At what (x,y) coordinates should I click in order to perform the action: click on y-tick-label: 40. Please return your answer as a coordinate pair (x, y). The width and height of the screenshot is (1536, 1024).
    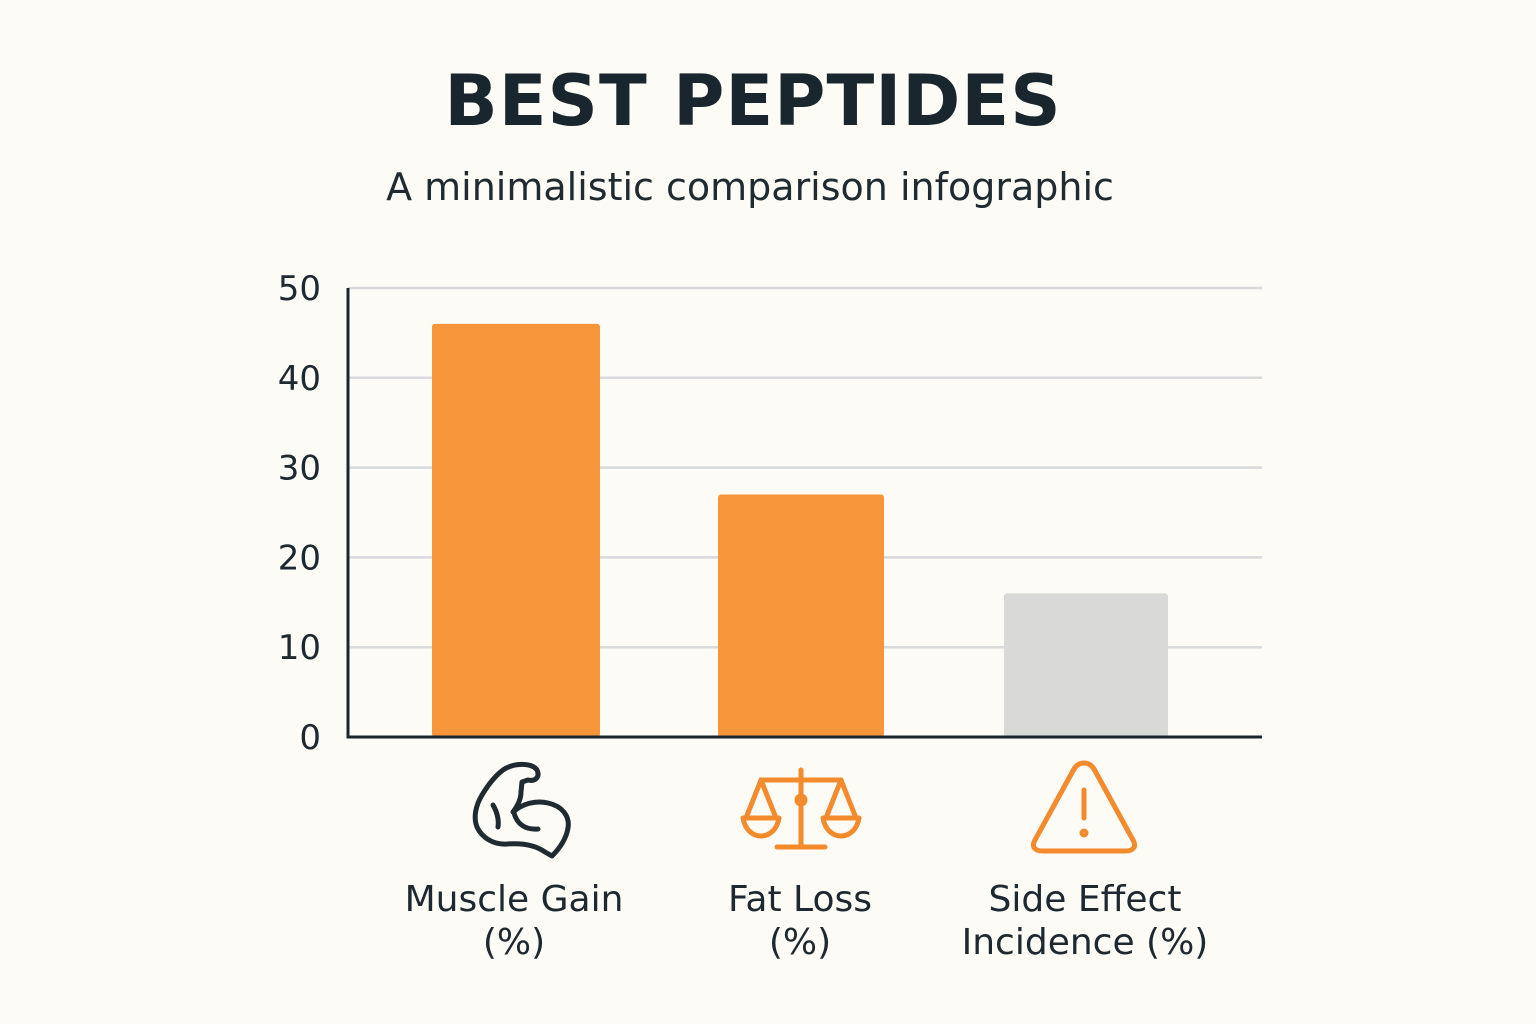
    Looking at the image, I should click on (299, 379).